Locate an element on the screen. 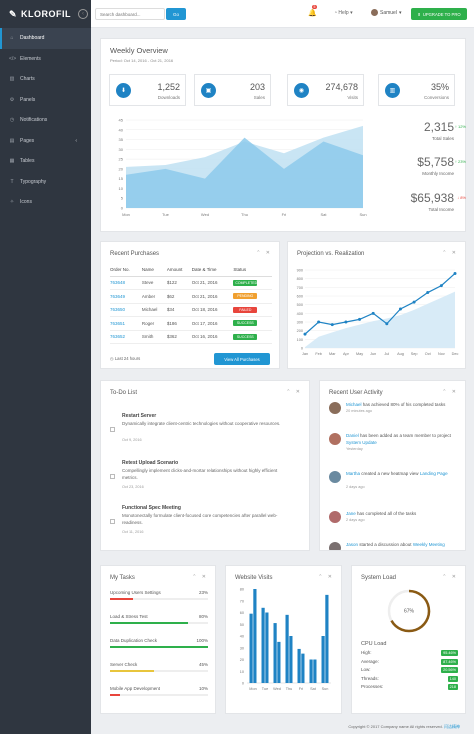  cpu-row-value: 20.56% is located at coordinates (449, 670).